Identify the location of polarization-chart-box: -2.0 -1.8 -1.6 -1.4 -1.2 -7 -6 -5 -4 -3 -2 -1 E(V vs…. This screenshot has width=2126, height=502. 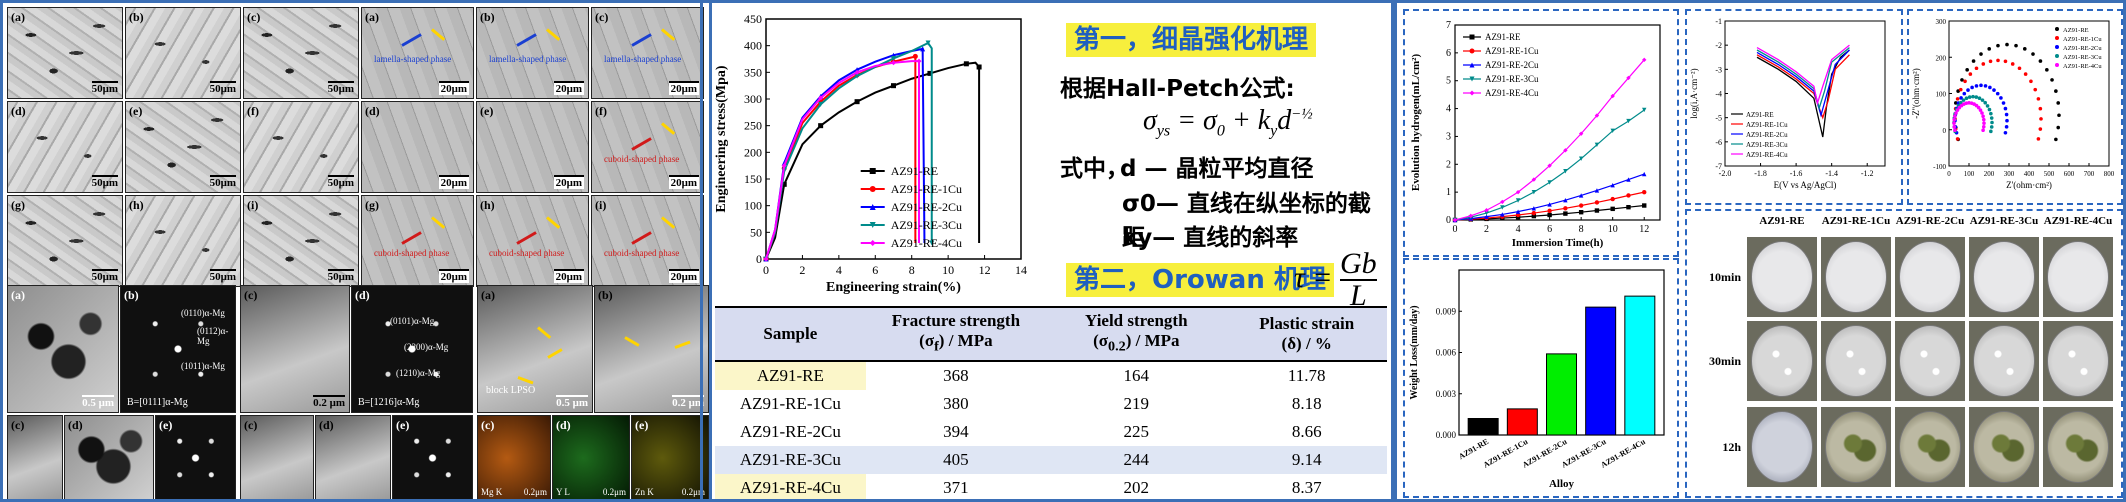
(1794, 107).